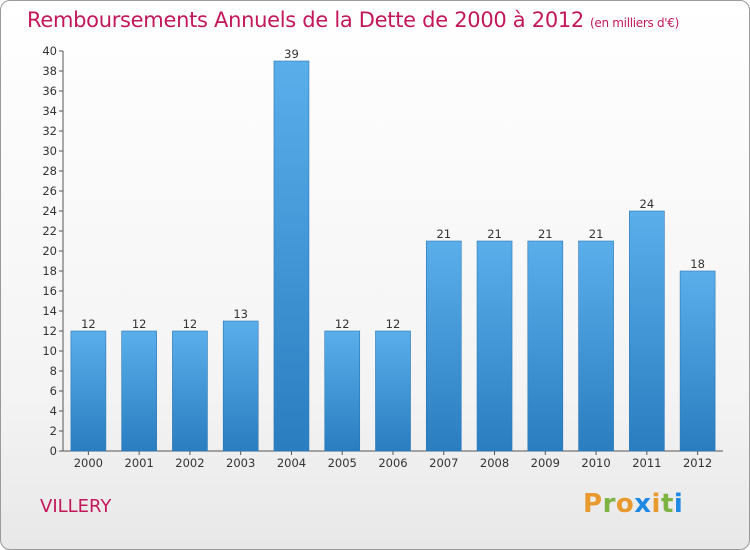 The image size is (750, 550). I want to click on x-tick-label: 2007, so click(443, 463).